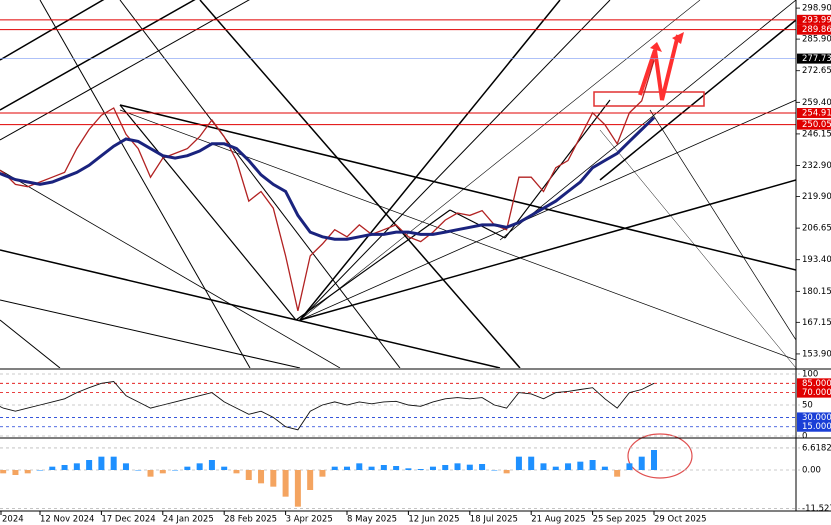  Describe the element at coordinates (433, 520) in the screenshot. I see `x-tick-label: 12 Jun 2025` at that location.